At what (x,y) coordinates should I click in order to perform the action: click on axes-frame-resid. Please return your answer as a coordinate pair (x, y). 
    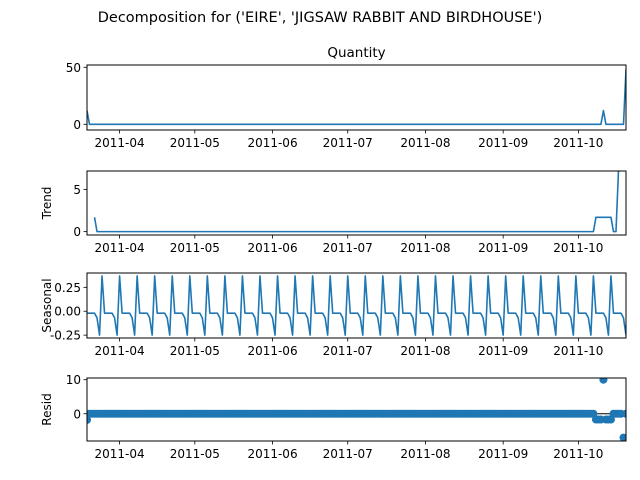
    Looking at the image, I should click on (356, 409).